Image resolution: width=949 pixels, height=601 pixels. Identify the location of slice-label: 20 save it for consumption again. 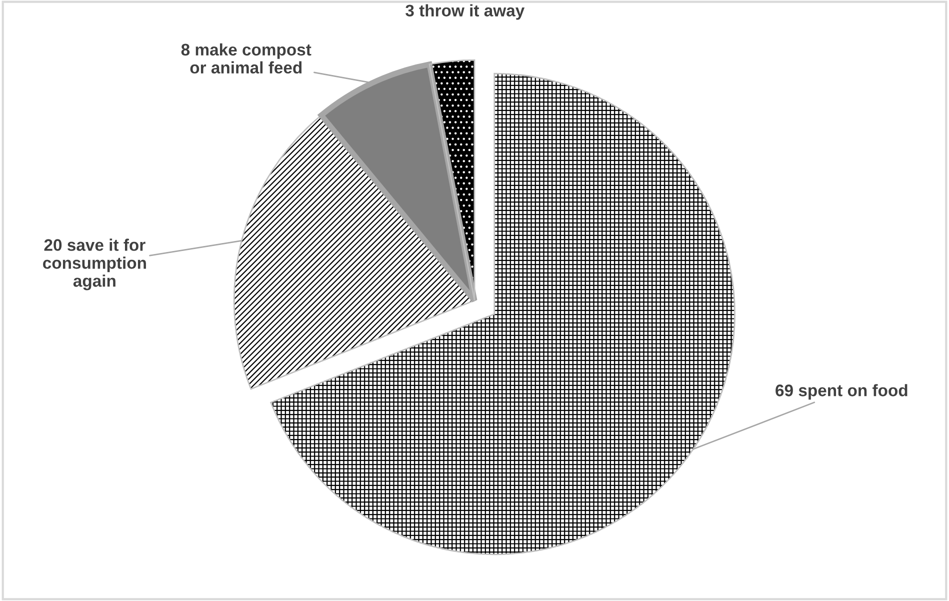
(94, 264).